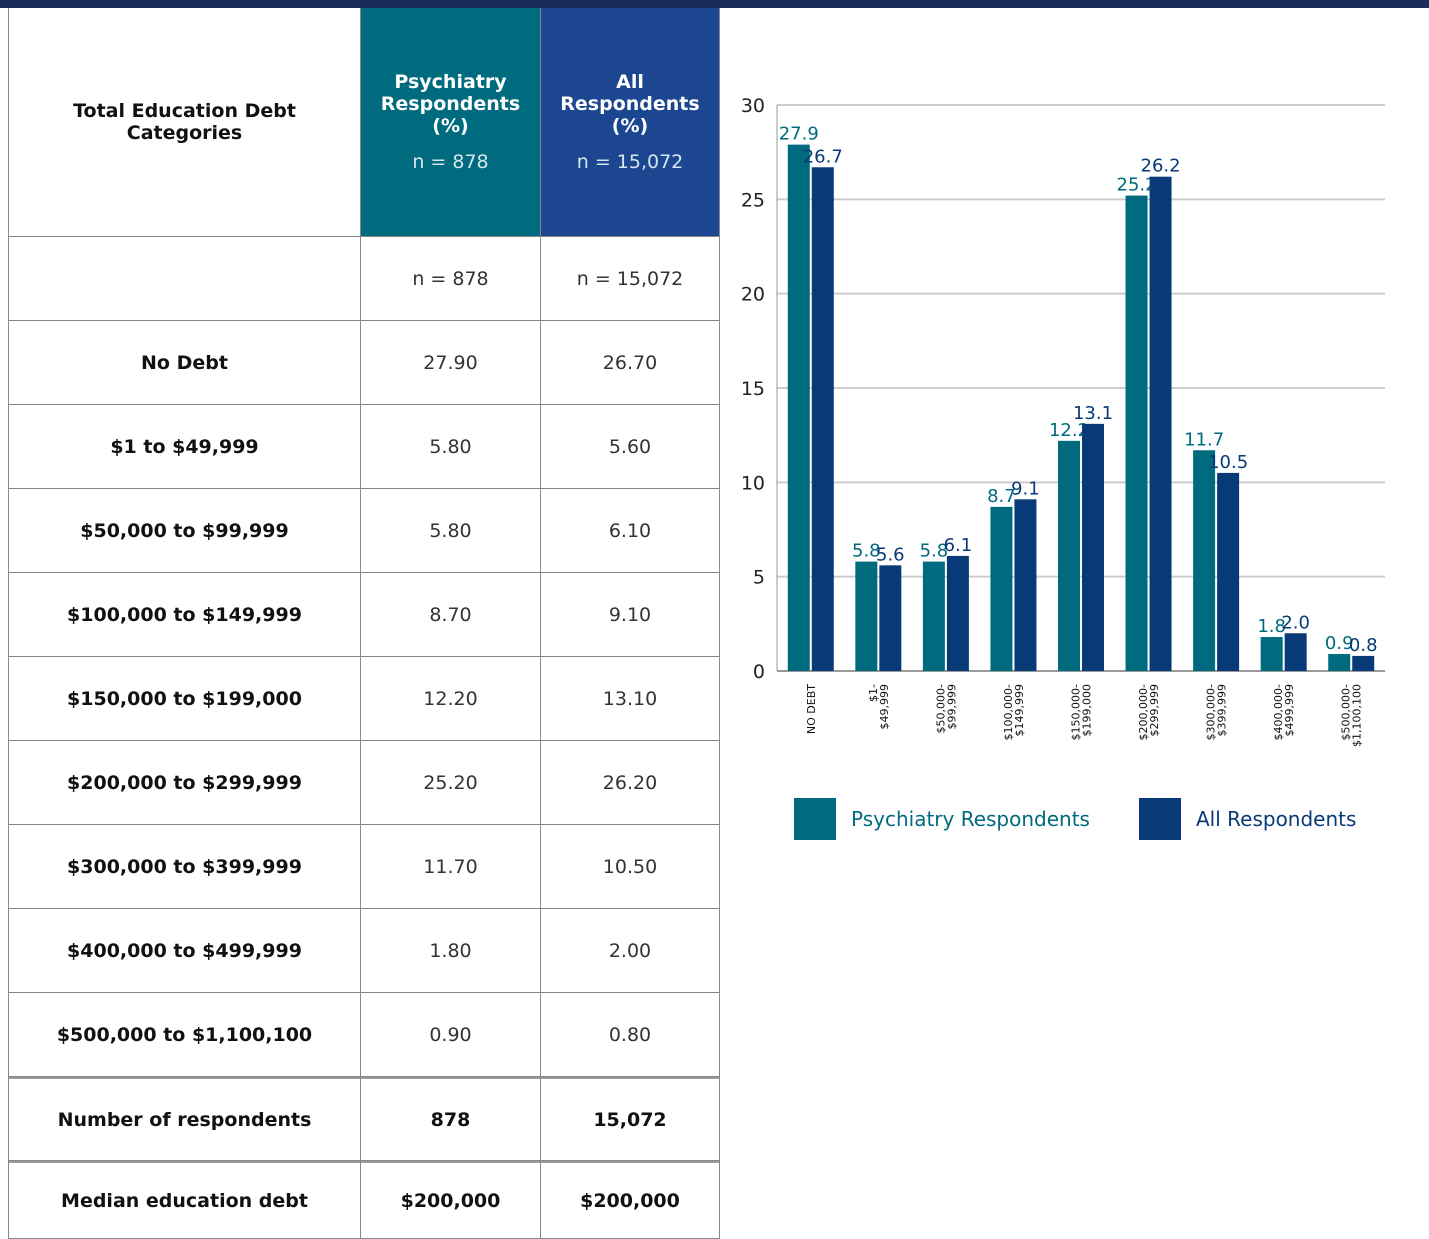 The height and width of the screenshot is (1239, 1429). I want to click on x-tick-label: $500,000-$1,100,100, so click(1352, 715).